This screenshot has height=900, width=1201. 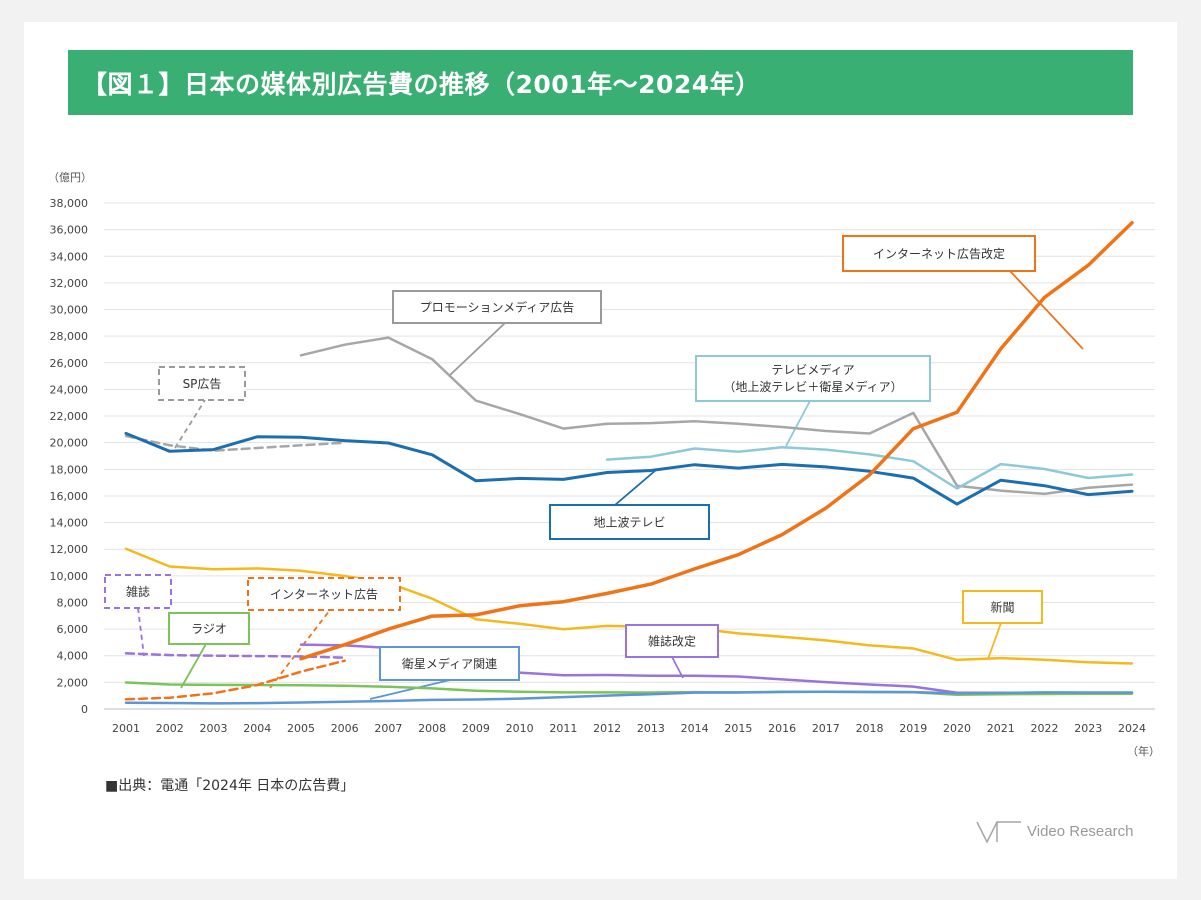 What do you see at coordinates (563, 728) in the screenshot?
I see `x-tick-label: 2011` at bounding box center [563, 728].